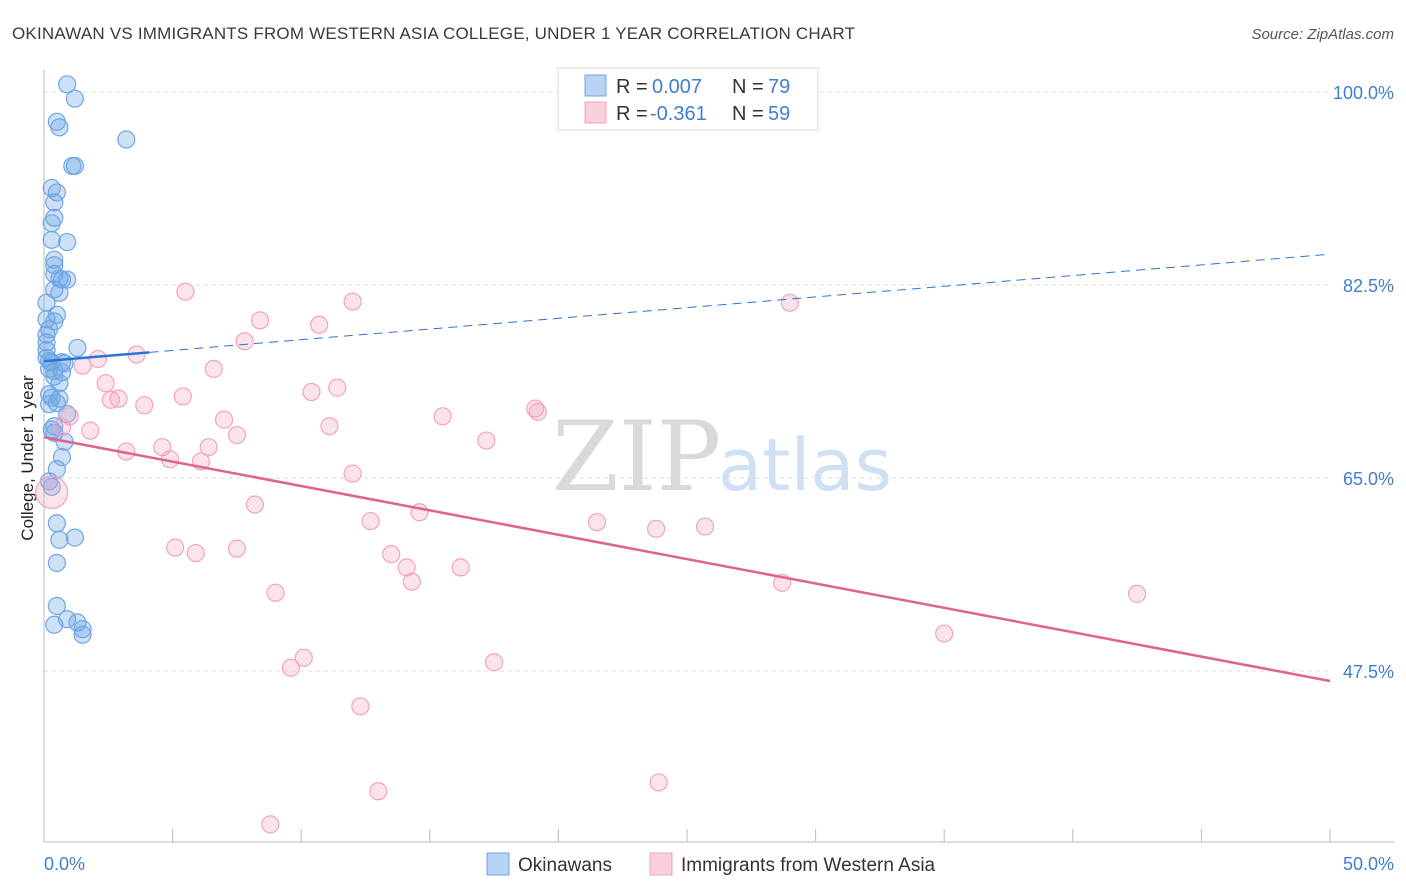 This screenshot has width=1406, height=892. Describe the element at coordinates (27, 458) in the screenshot. I see `y-axis-label: College, Under 1 year` at that location.